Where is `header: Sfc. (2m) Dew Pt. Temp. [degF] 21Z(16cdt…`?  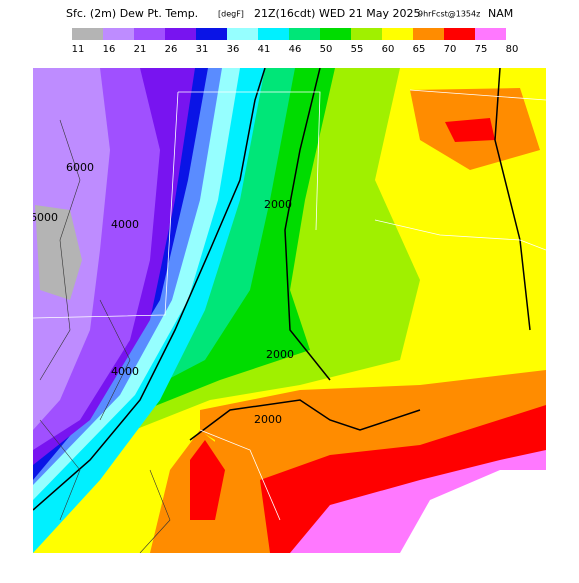 header: Sfc. (2m) Dew Pt. Temp. [degF] 21Z(16cdt… is located at coordinates (289, 13).